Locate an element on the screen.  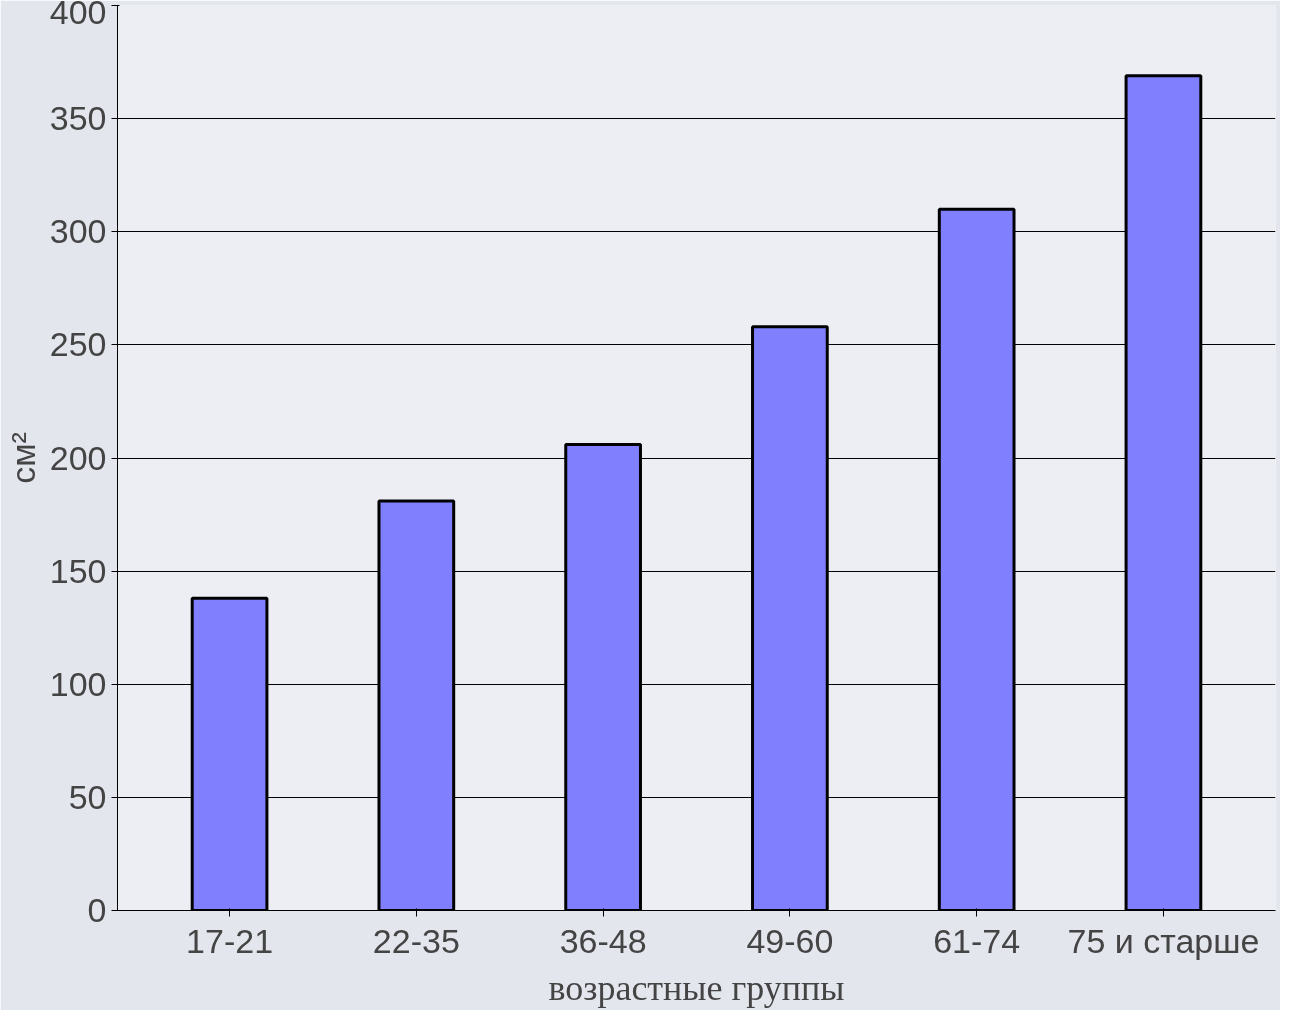
y-tick-label: 50 is located at coordinates (87, 796).